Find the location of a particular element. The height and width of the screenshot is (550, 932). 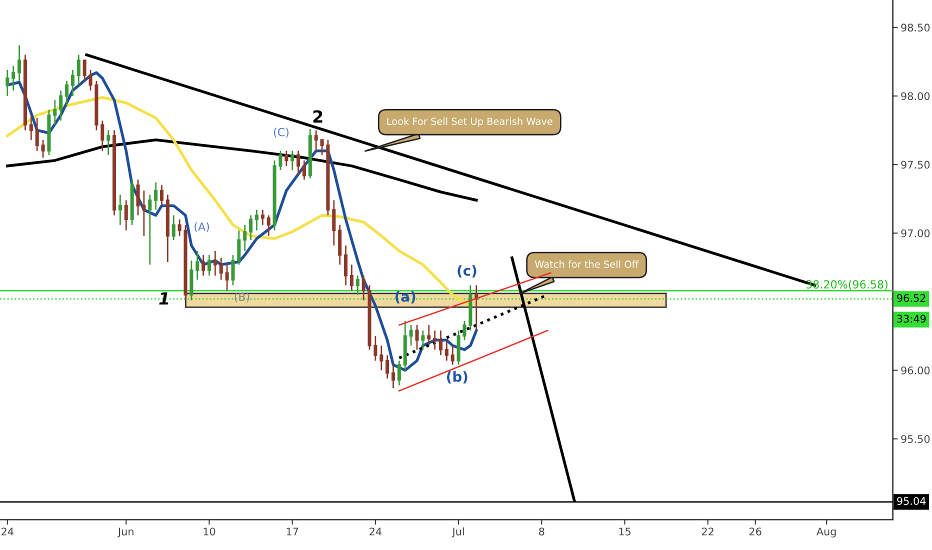

ref-line-label: 96.52 is located at coordinates (911, 298).